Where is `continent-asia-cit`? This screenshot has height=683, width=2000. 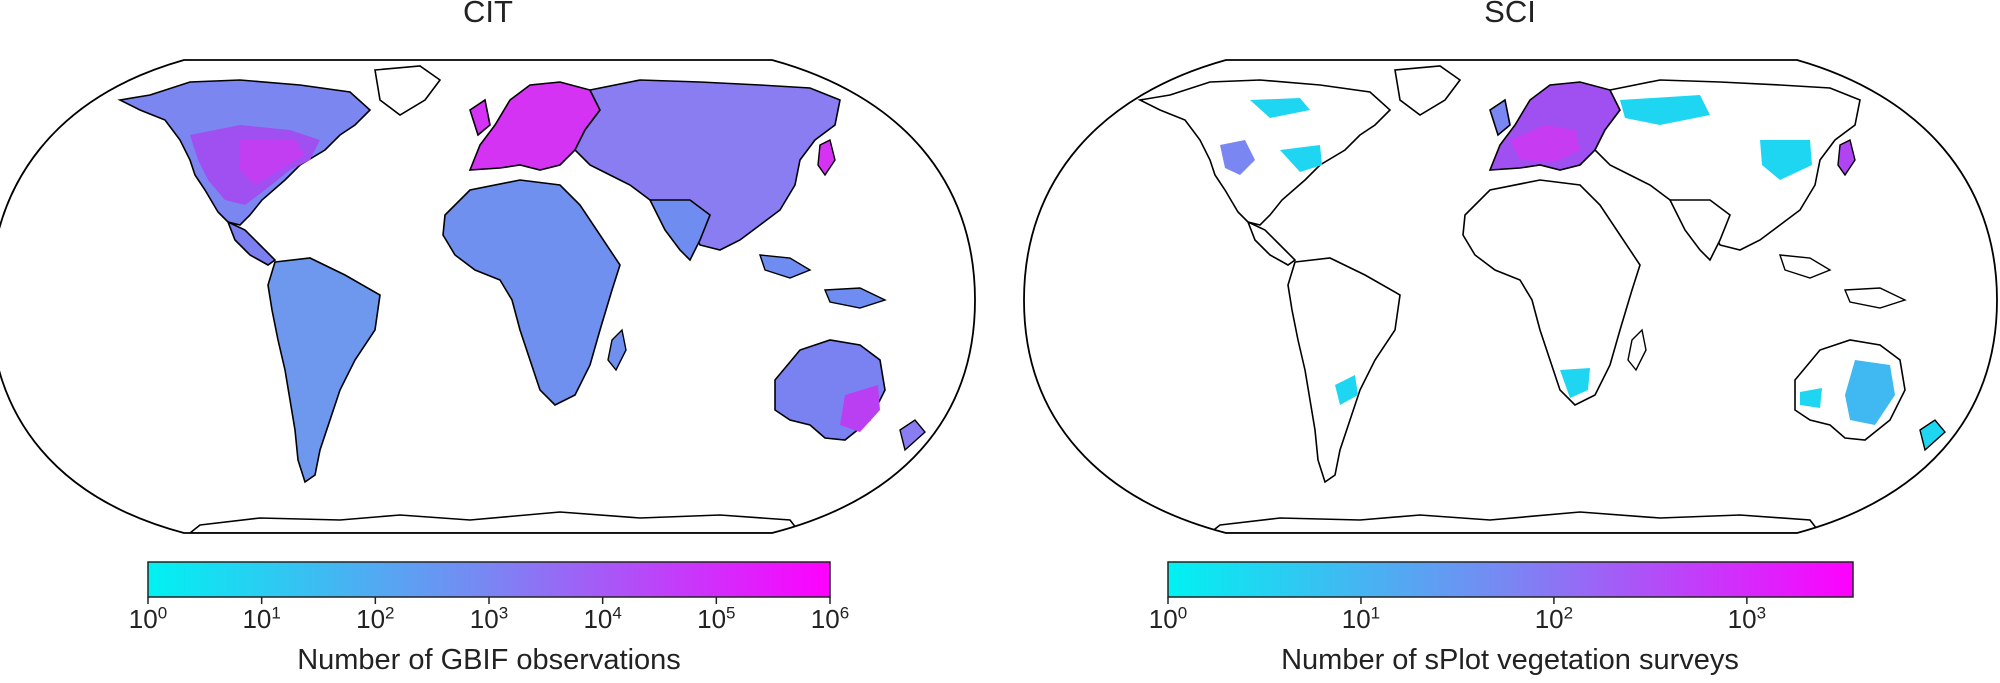 continent-asia-cit is located at coordinates (707, 165).